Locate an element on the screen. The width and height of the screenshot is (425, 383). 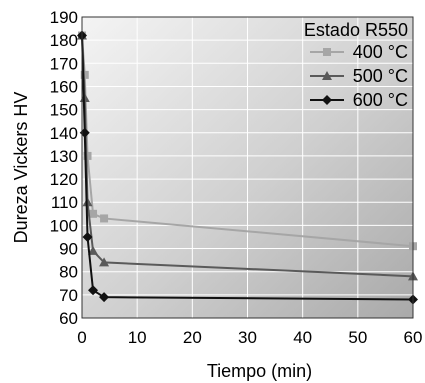
x-tick-label: 30 is located at coordinates (247, 337).